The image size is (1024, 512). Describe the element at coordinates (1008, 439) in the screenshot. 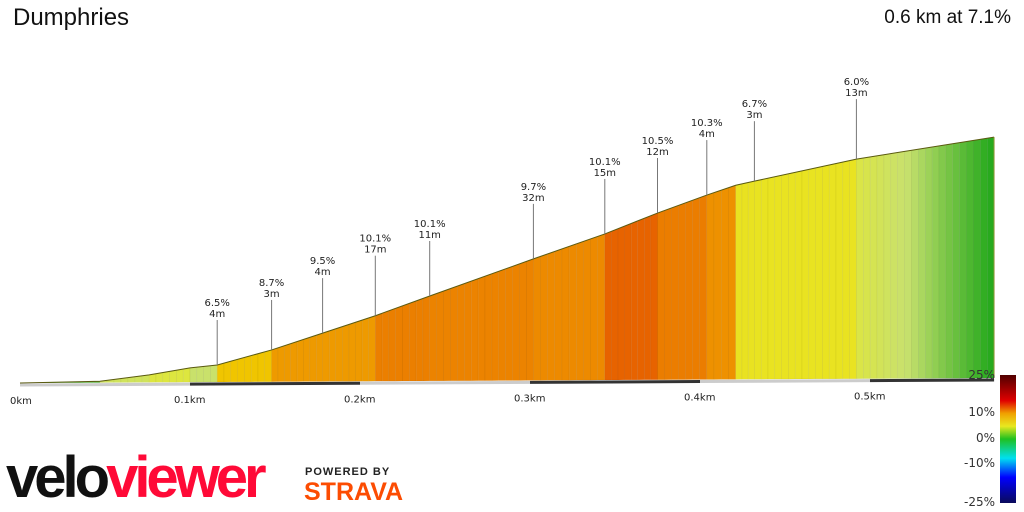

I see `grade-legend-bar` at that location.